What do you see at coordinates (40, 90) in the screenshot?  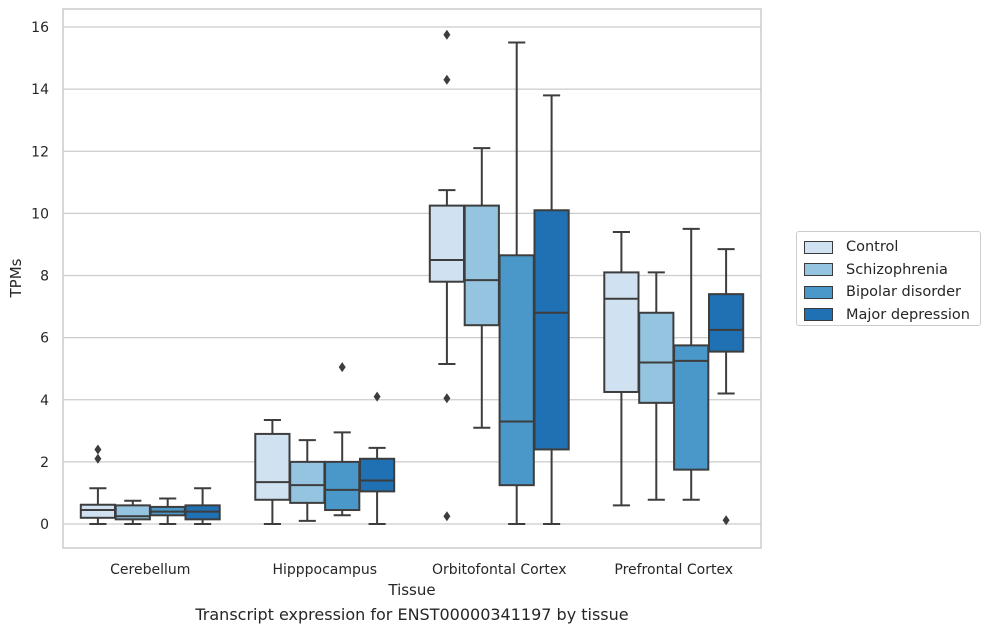 I see `y-tick-label: 14` at bounding box center [40, 90].